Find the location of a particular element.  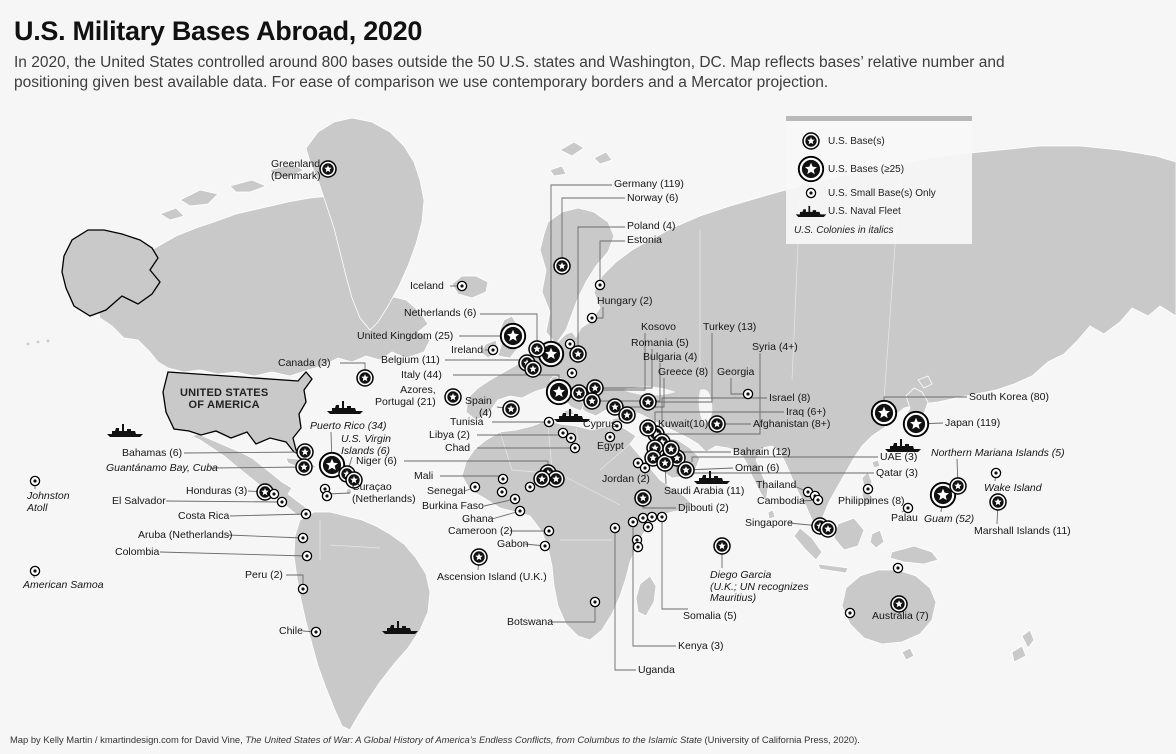

usa-outline is located at coordinates (237, 414).